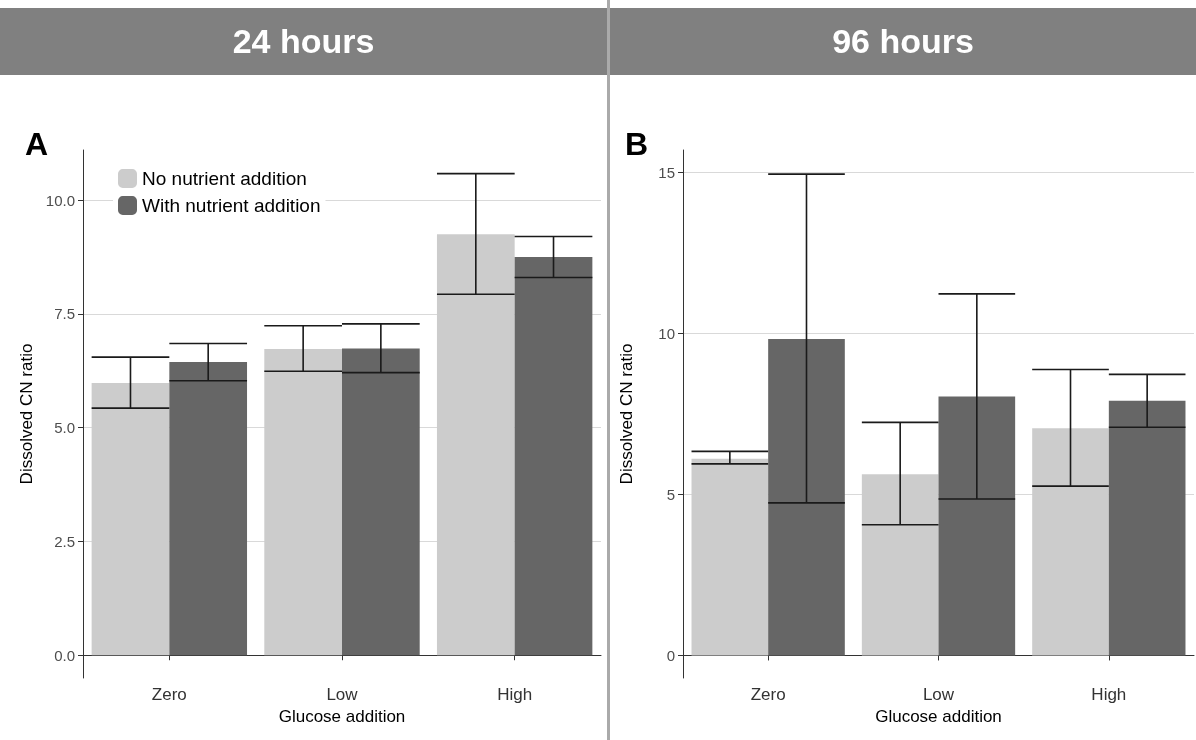 Image resolution: width=1196 pixels, height=740 pixels. Describe the element at coordinates (64, 428) in the screenshot. I see `y-tick-label: 5.0` at that location.